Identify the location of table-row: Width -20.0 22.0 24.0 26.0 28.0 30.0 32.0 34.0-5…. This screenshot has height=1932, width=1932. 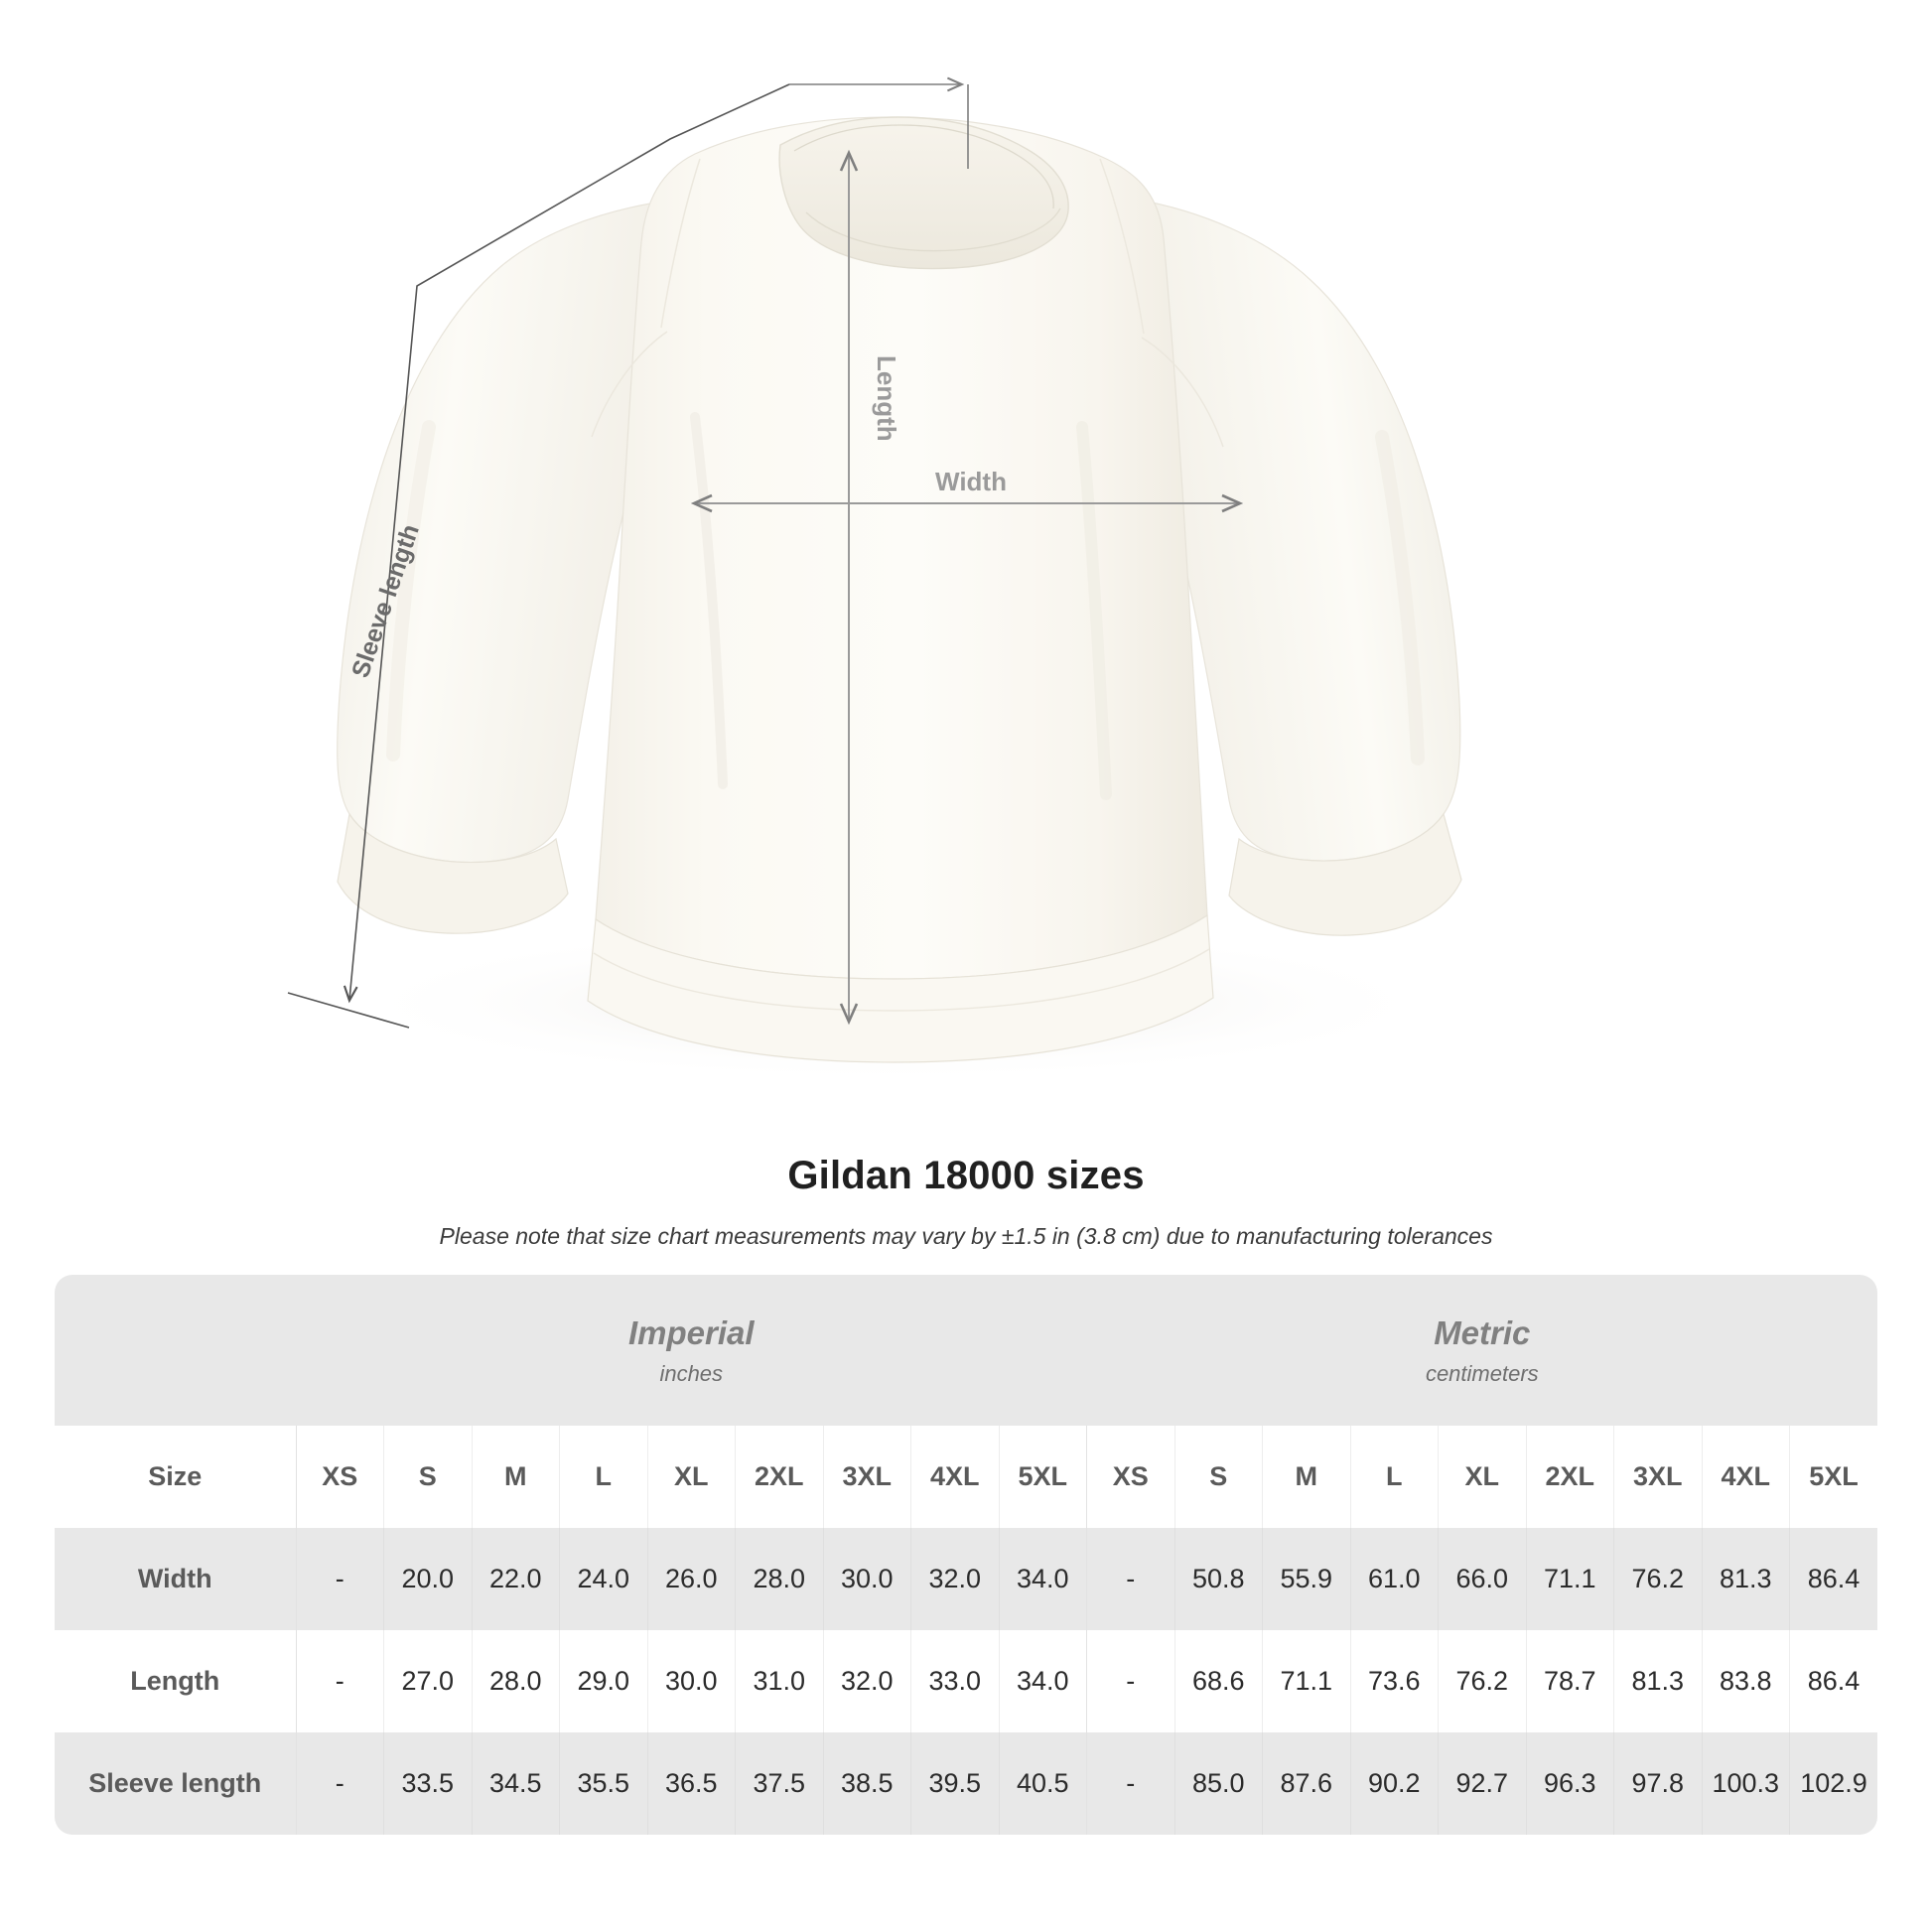
(967, 1579).